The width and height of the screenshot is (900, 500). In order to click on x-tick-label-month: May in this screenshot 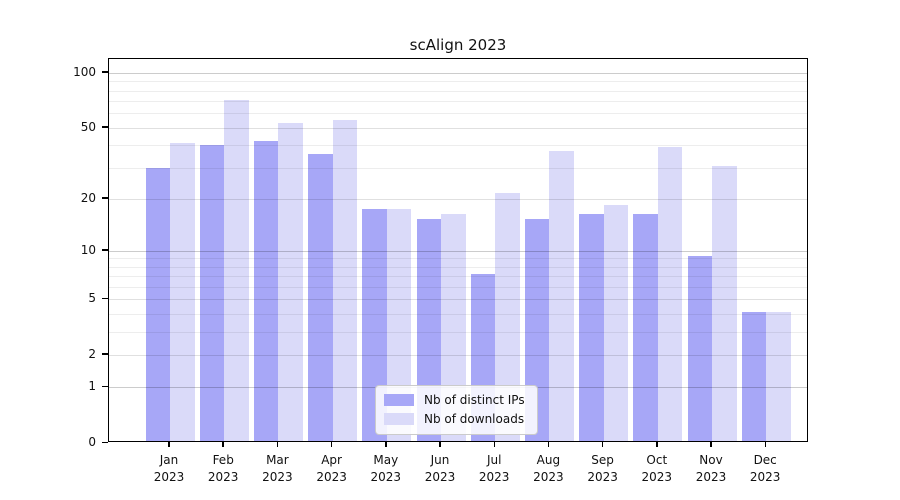, I will do `click(386, 460)`.